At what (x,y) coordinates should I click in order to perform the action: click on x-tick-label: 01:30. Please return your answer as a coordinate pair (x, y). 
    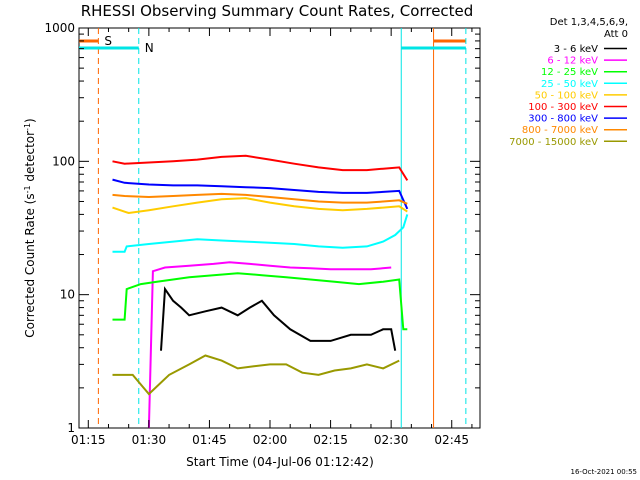
    Looking at the image, I should click on (149, 440).